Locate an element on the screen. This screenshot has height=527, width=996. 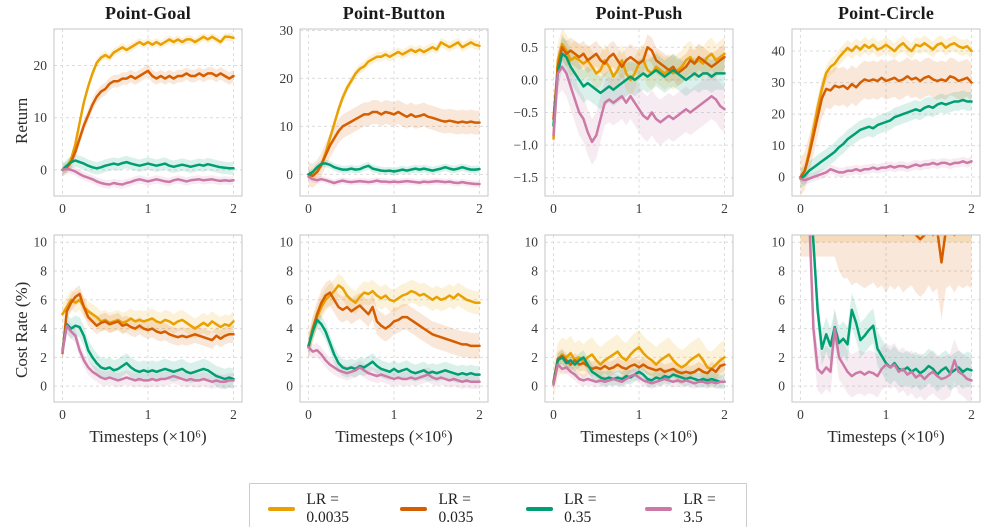
subplot-point-push-return: Point-Push 0.5 0.0 −0.5 −1.0 −1.5 0 1 2 is located at coordinates (617, 111).